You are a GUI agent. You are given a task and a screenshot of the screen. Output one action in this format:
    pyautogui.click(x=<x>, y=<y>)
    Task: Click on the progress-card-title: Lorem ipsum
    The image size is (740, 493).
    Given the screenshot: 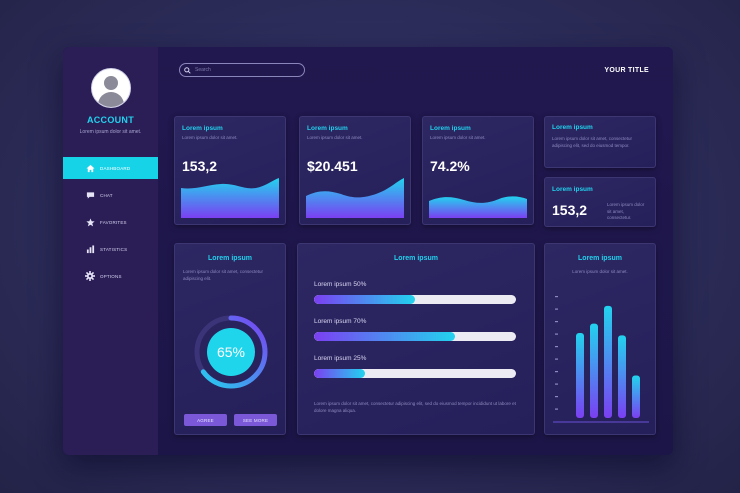 What is the action you would take?
    pyautogui.click(x=416, y=258)
    